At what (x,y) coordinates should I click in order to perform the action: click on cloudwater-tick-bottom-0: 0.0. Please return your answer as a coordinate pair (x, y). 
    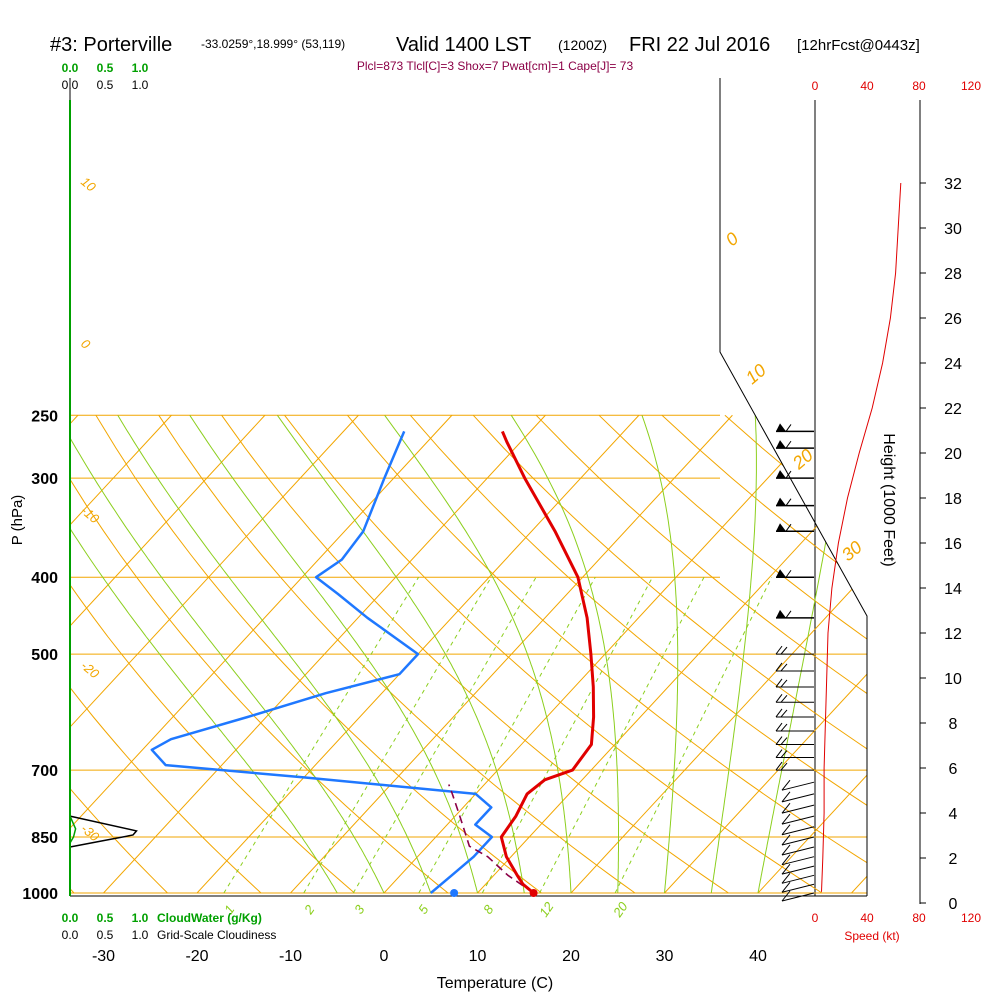
    Looking at the image, I should click on (70, 918).